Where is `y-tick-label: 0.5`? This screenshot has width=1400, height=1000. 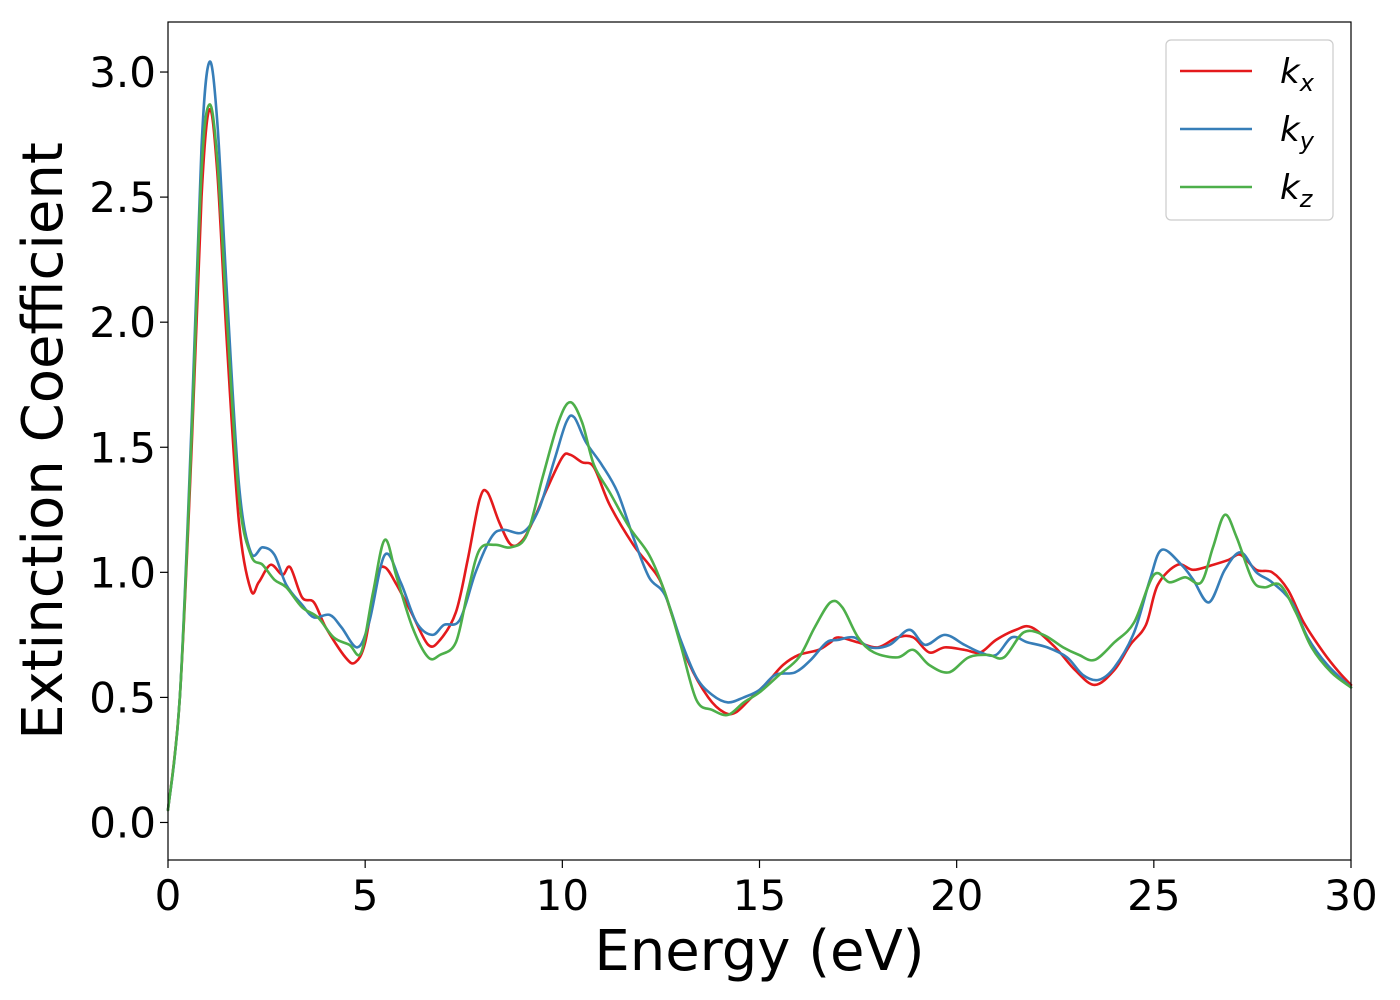
y-tick-label: 0.5 is located at coordinates (122, 697).